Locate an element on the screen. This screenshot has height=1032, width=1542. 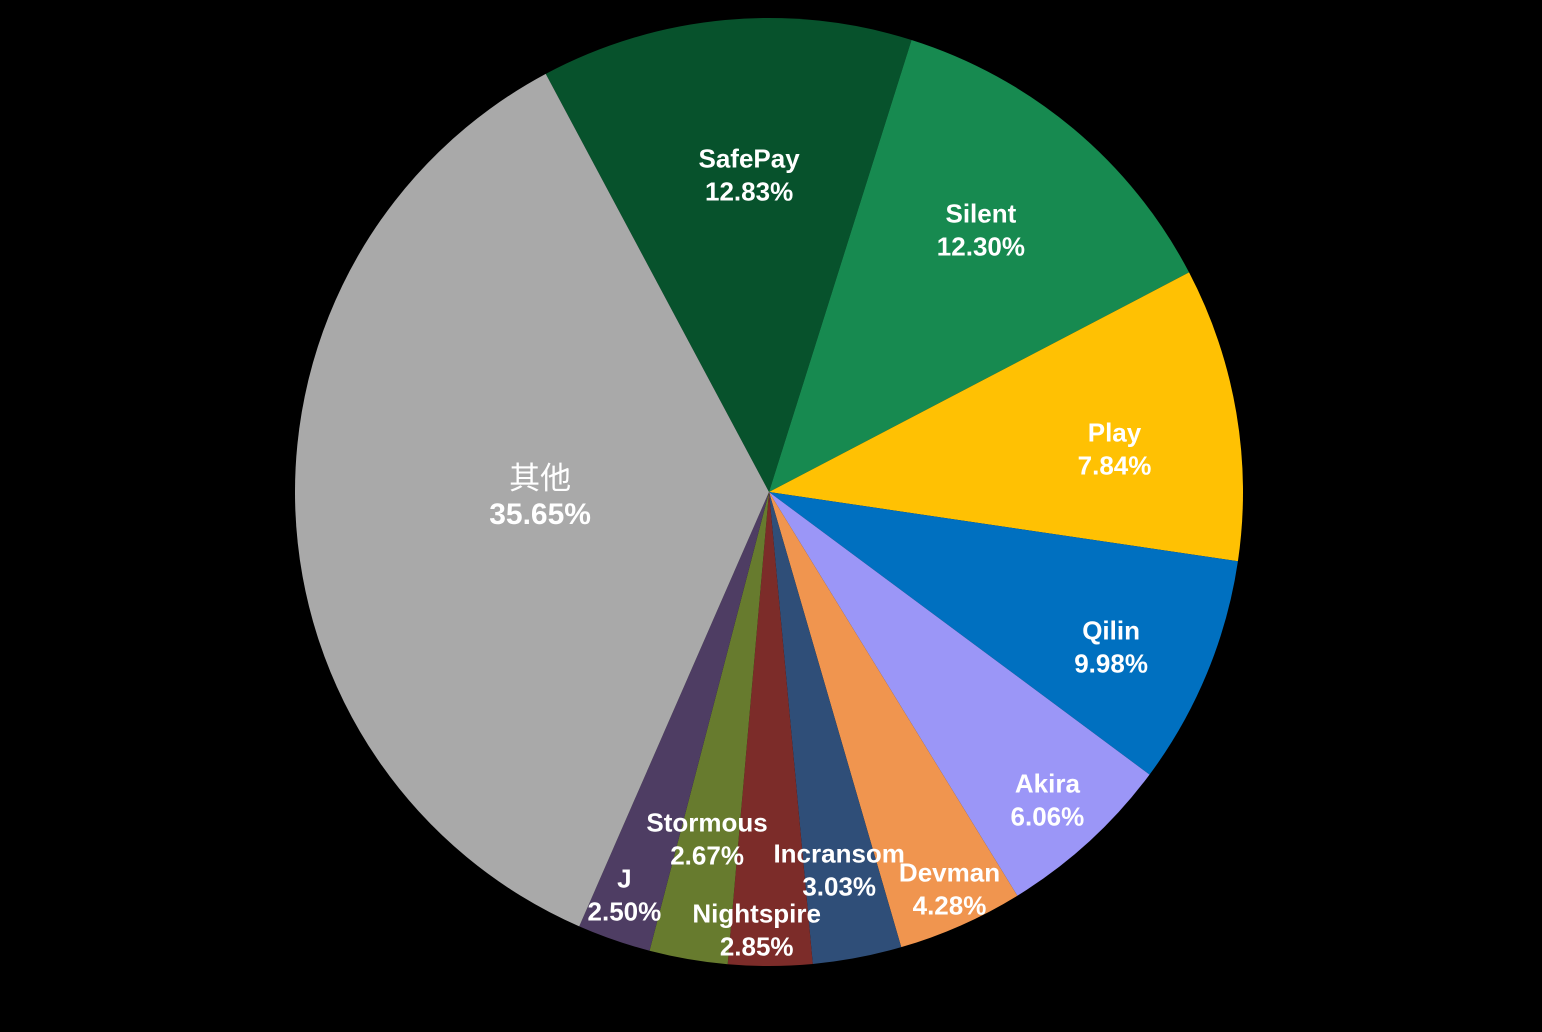
pie-slice-play is located at coordinates (1006, 417).